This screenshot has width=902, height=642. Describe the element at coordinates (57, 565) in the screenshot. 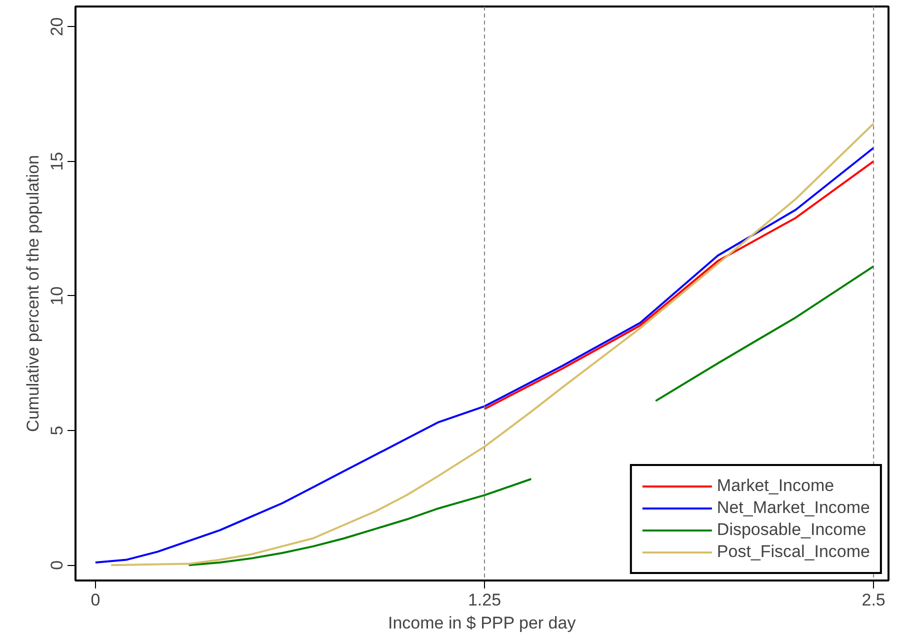

I see `y-tick-label: 0` at that location.